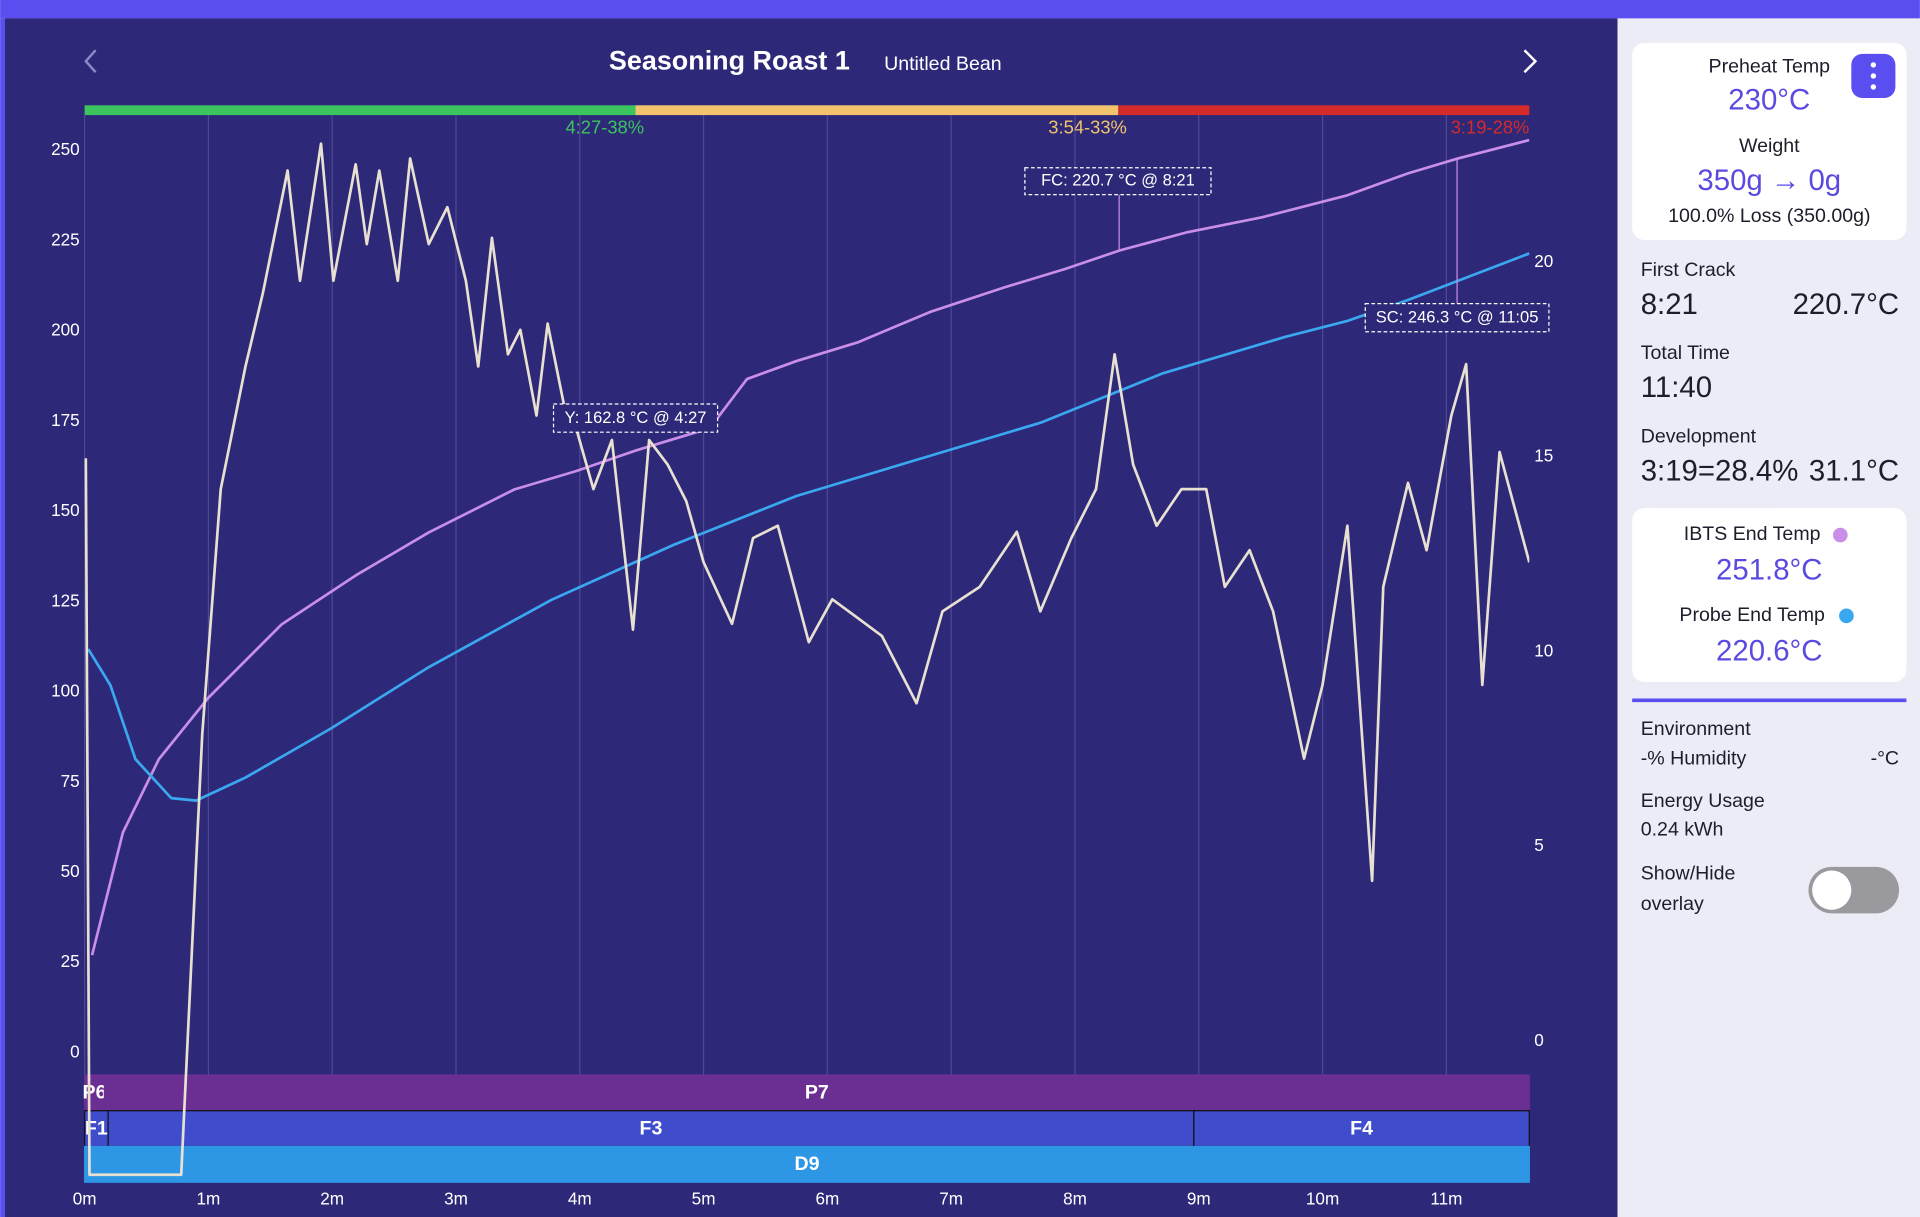 The height and width of the screenshot is (1217, 1920). I want to click on annotation: SC: 246.3 °C @ 11:05, so click(1457, 317).